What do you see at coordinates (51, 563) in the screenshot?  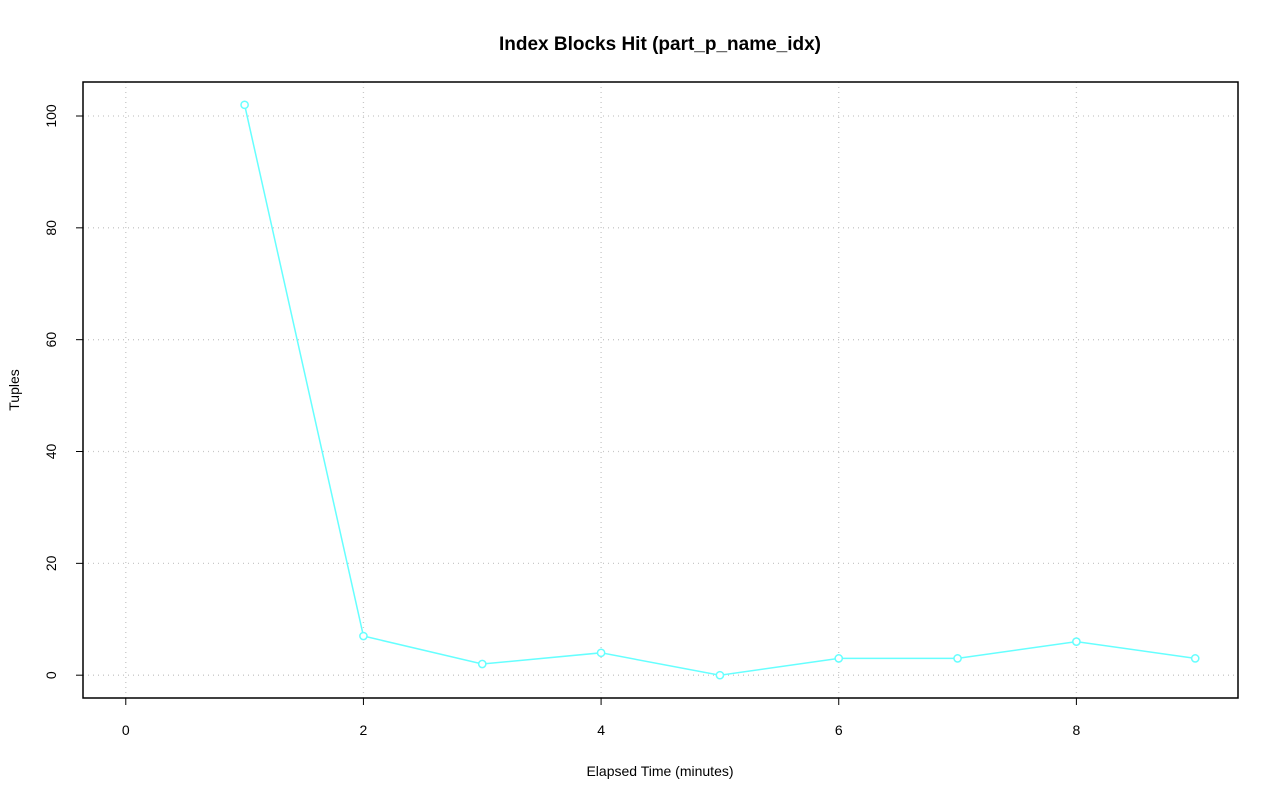 I see `y-tick-label: 20` at bounding box center [51, 563].